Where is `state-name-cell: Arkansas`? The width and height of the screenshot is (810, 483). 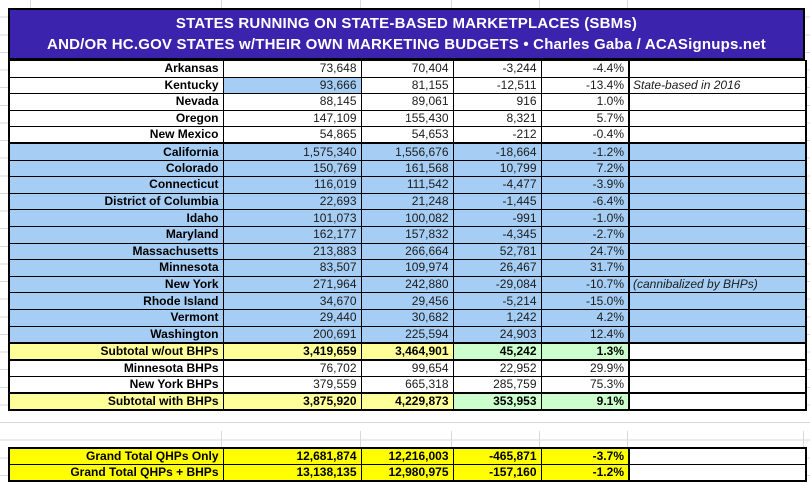 state-name-cell: Arkansas is located at coordinates (116, 69).